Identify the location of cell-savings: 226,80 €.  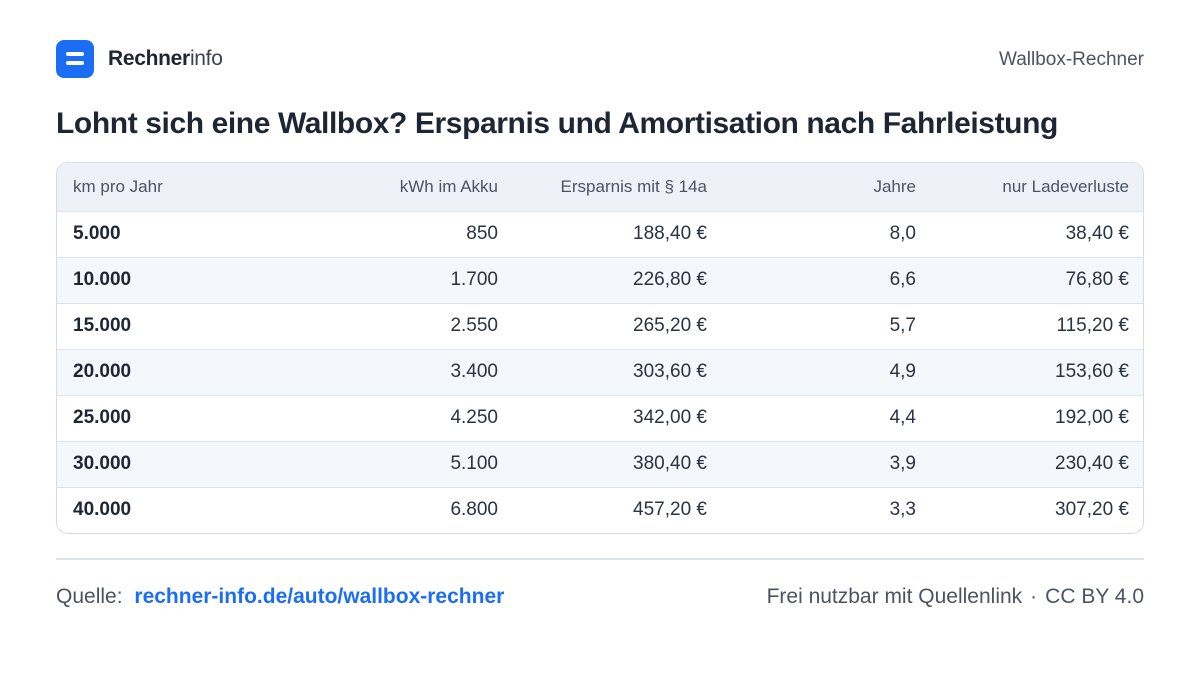
(670, 279).